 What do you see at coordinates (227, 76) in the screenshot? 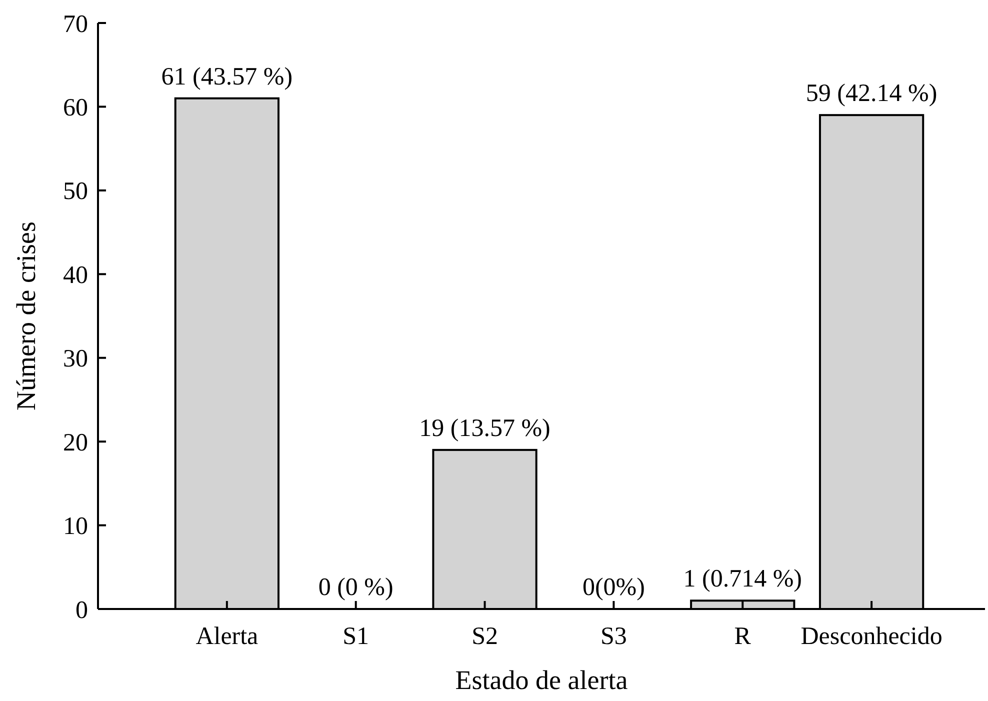
I see `data-label: 61 (43.57 %)` at bounding box center [227, 76].